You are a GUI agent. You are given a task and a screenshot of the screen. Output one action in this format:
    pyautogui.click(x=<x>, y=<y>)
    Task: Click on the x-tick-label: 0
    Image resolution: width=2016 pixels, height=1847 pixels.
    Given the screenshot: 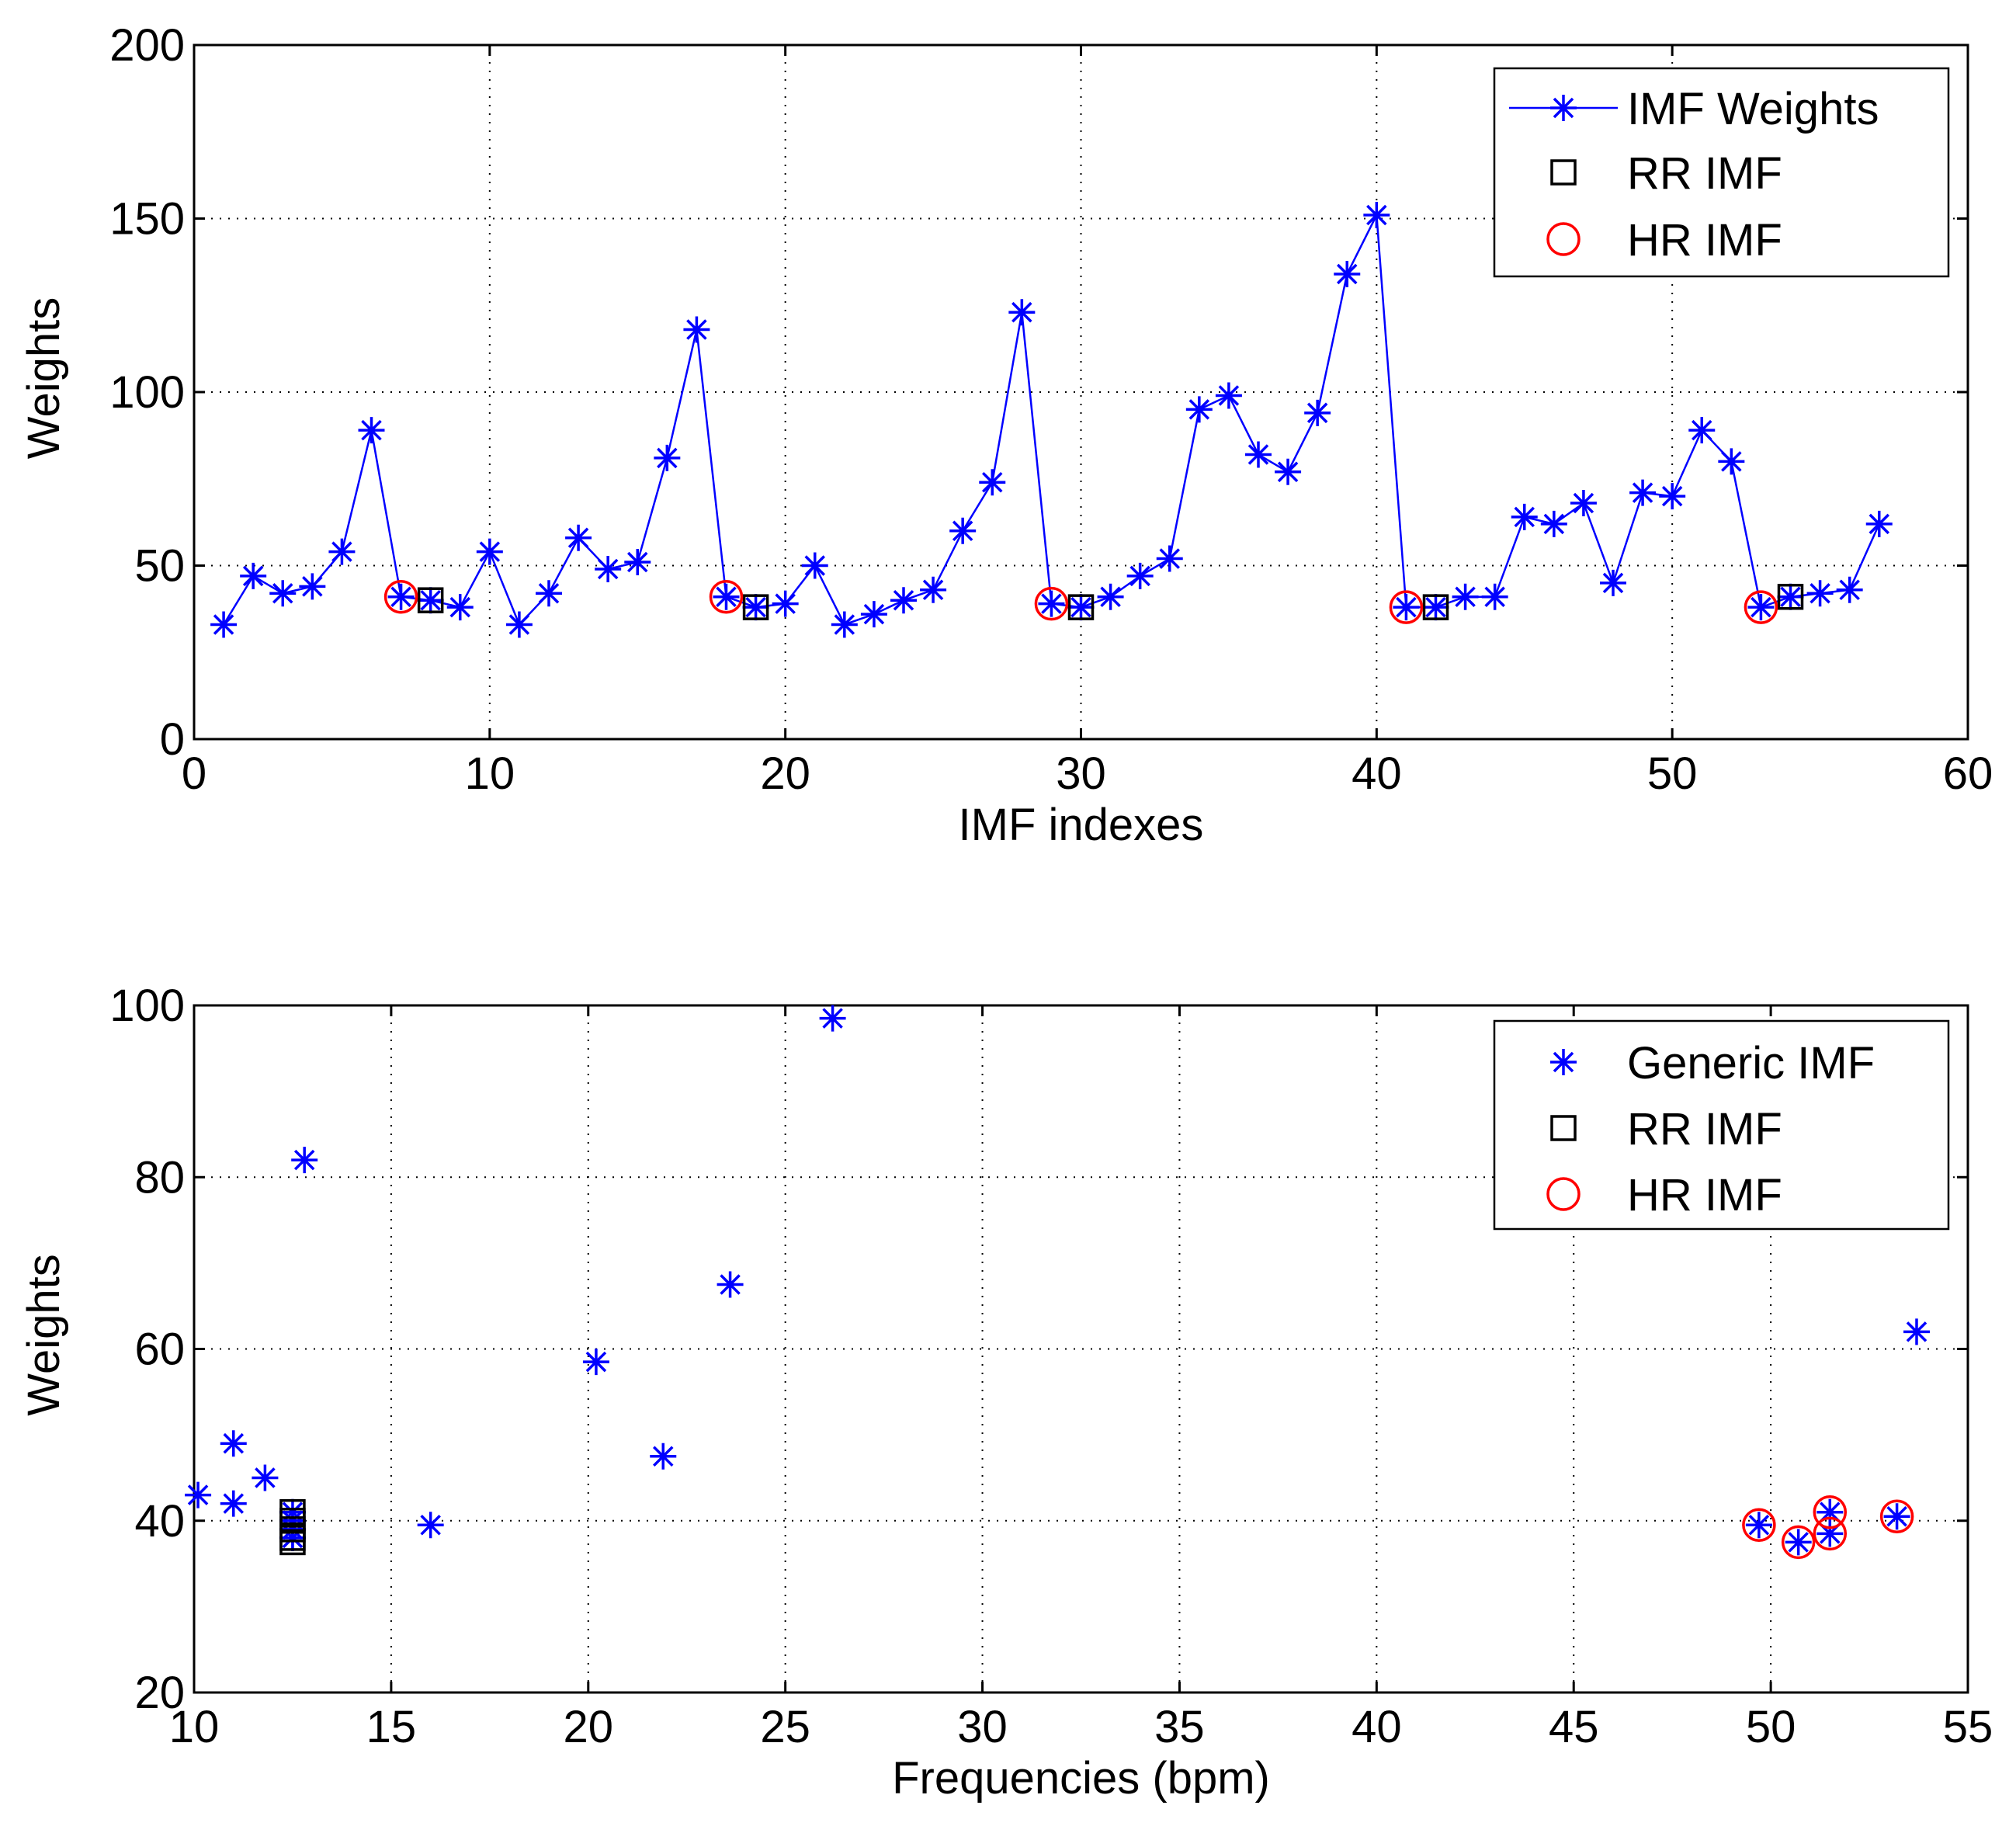 What is the action you would take?
    pyautogui.click(x=194, y=773)
    